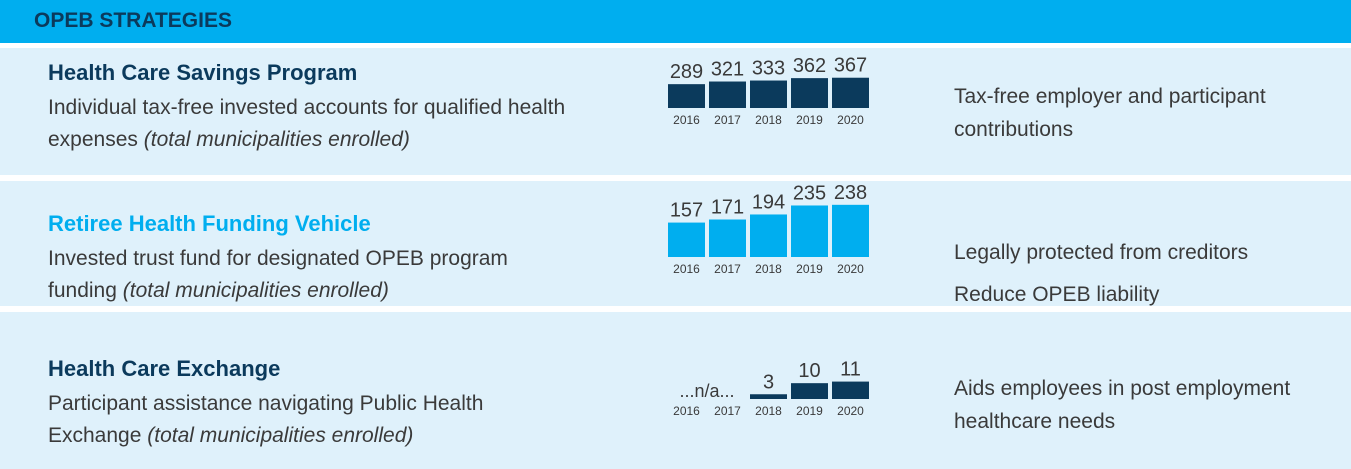  I want to click on header-bar: OPEB STRATEGIES, so click(675, 21).